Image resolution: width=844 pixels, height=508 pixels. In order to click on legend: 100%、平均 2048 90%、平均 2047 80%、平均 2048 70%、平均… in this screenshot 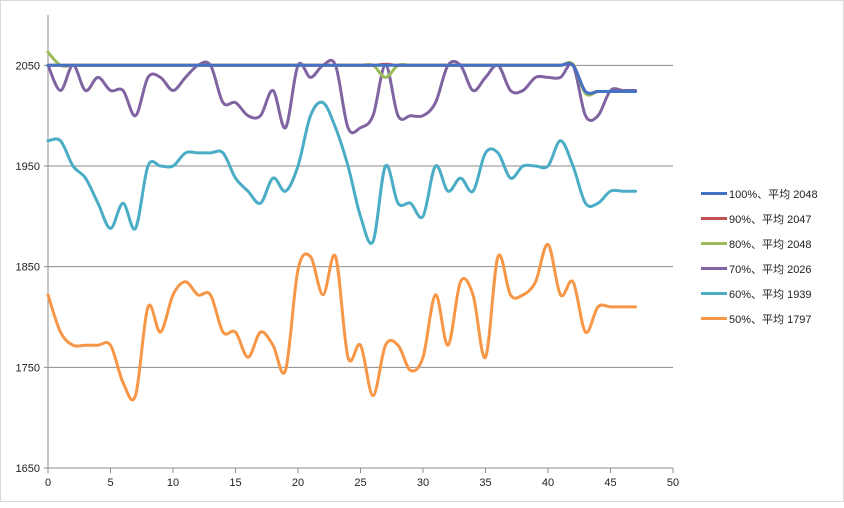, I will do `click(759, 256)`.